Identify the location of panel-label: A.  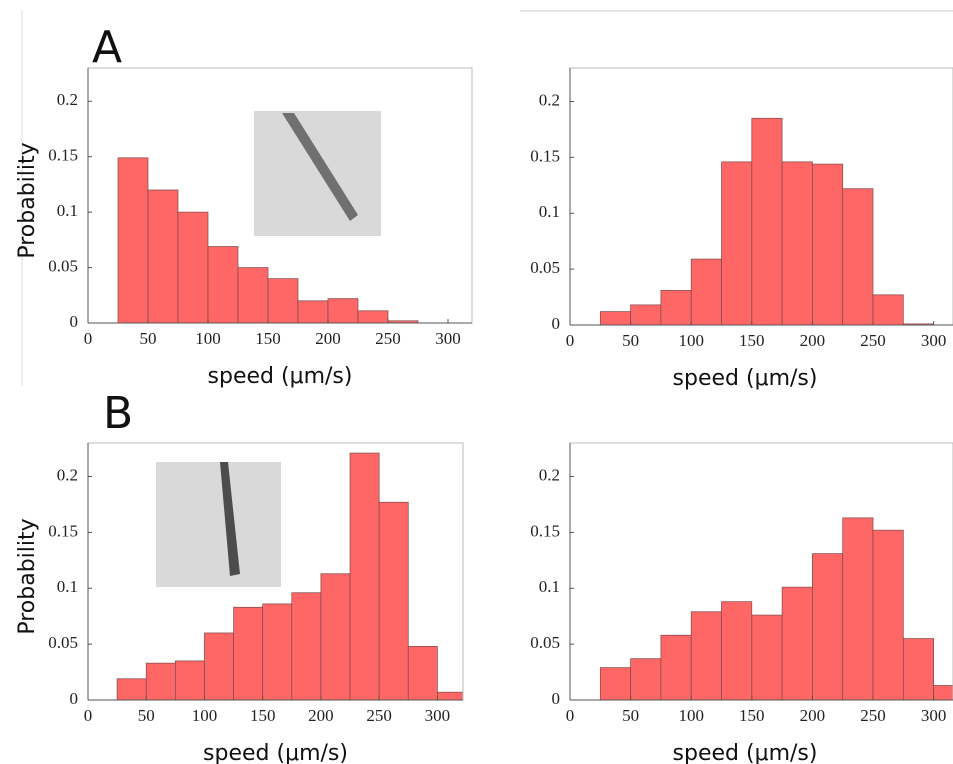
(107, 47).